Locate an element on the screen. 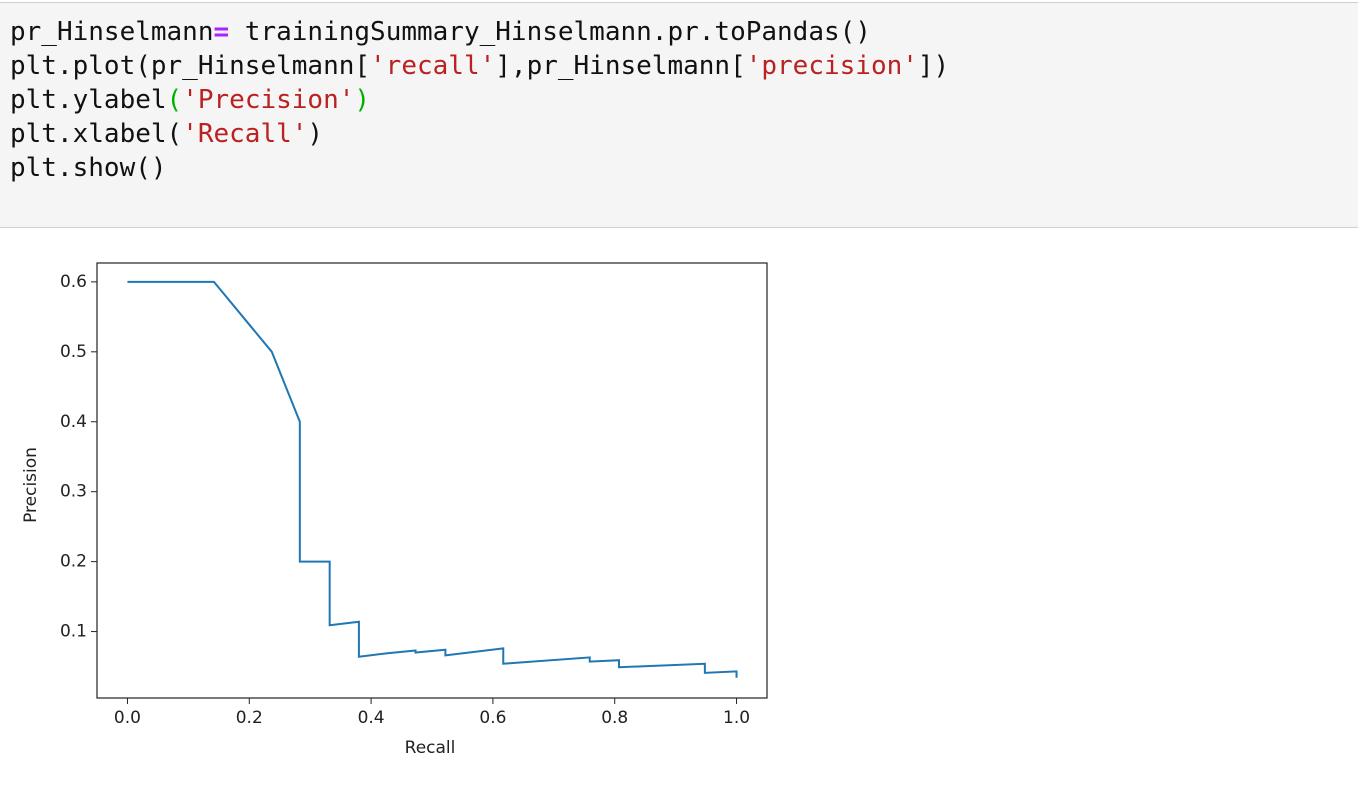 The height and width of the screenshot is (794, 1358). code-token: 'recall' is located at coordinates (433, 66).